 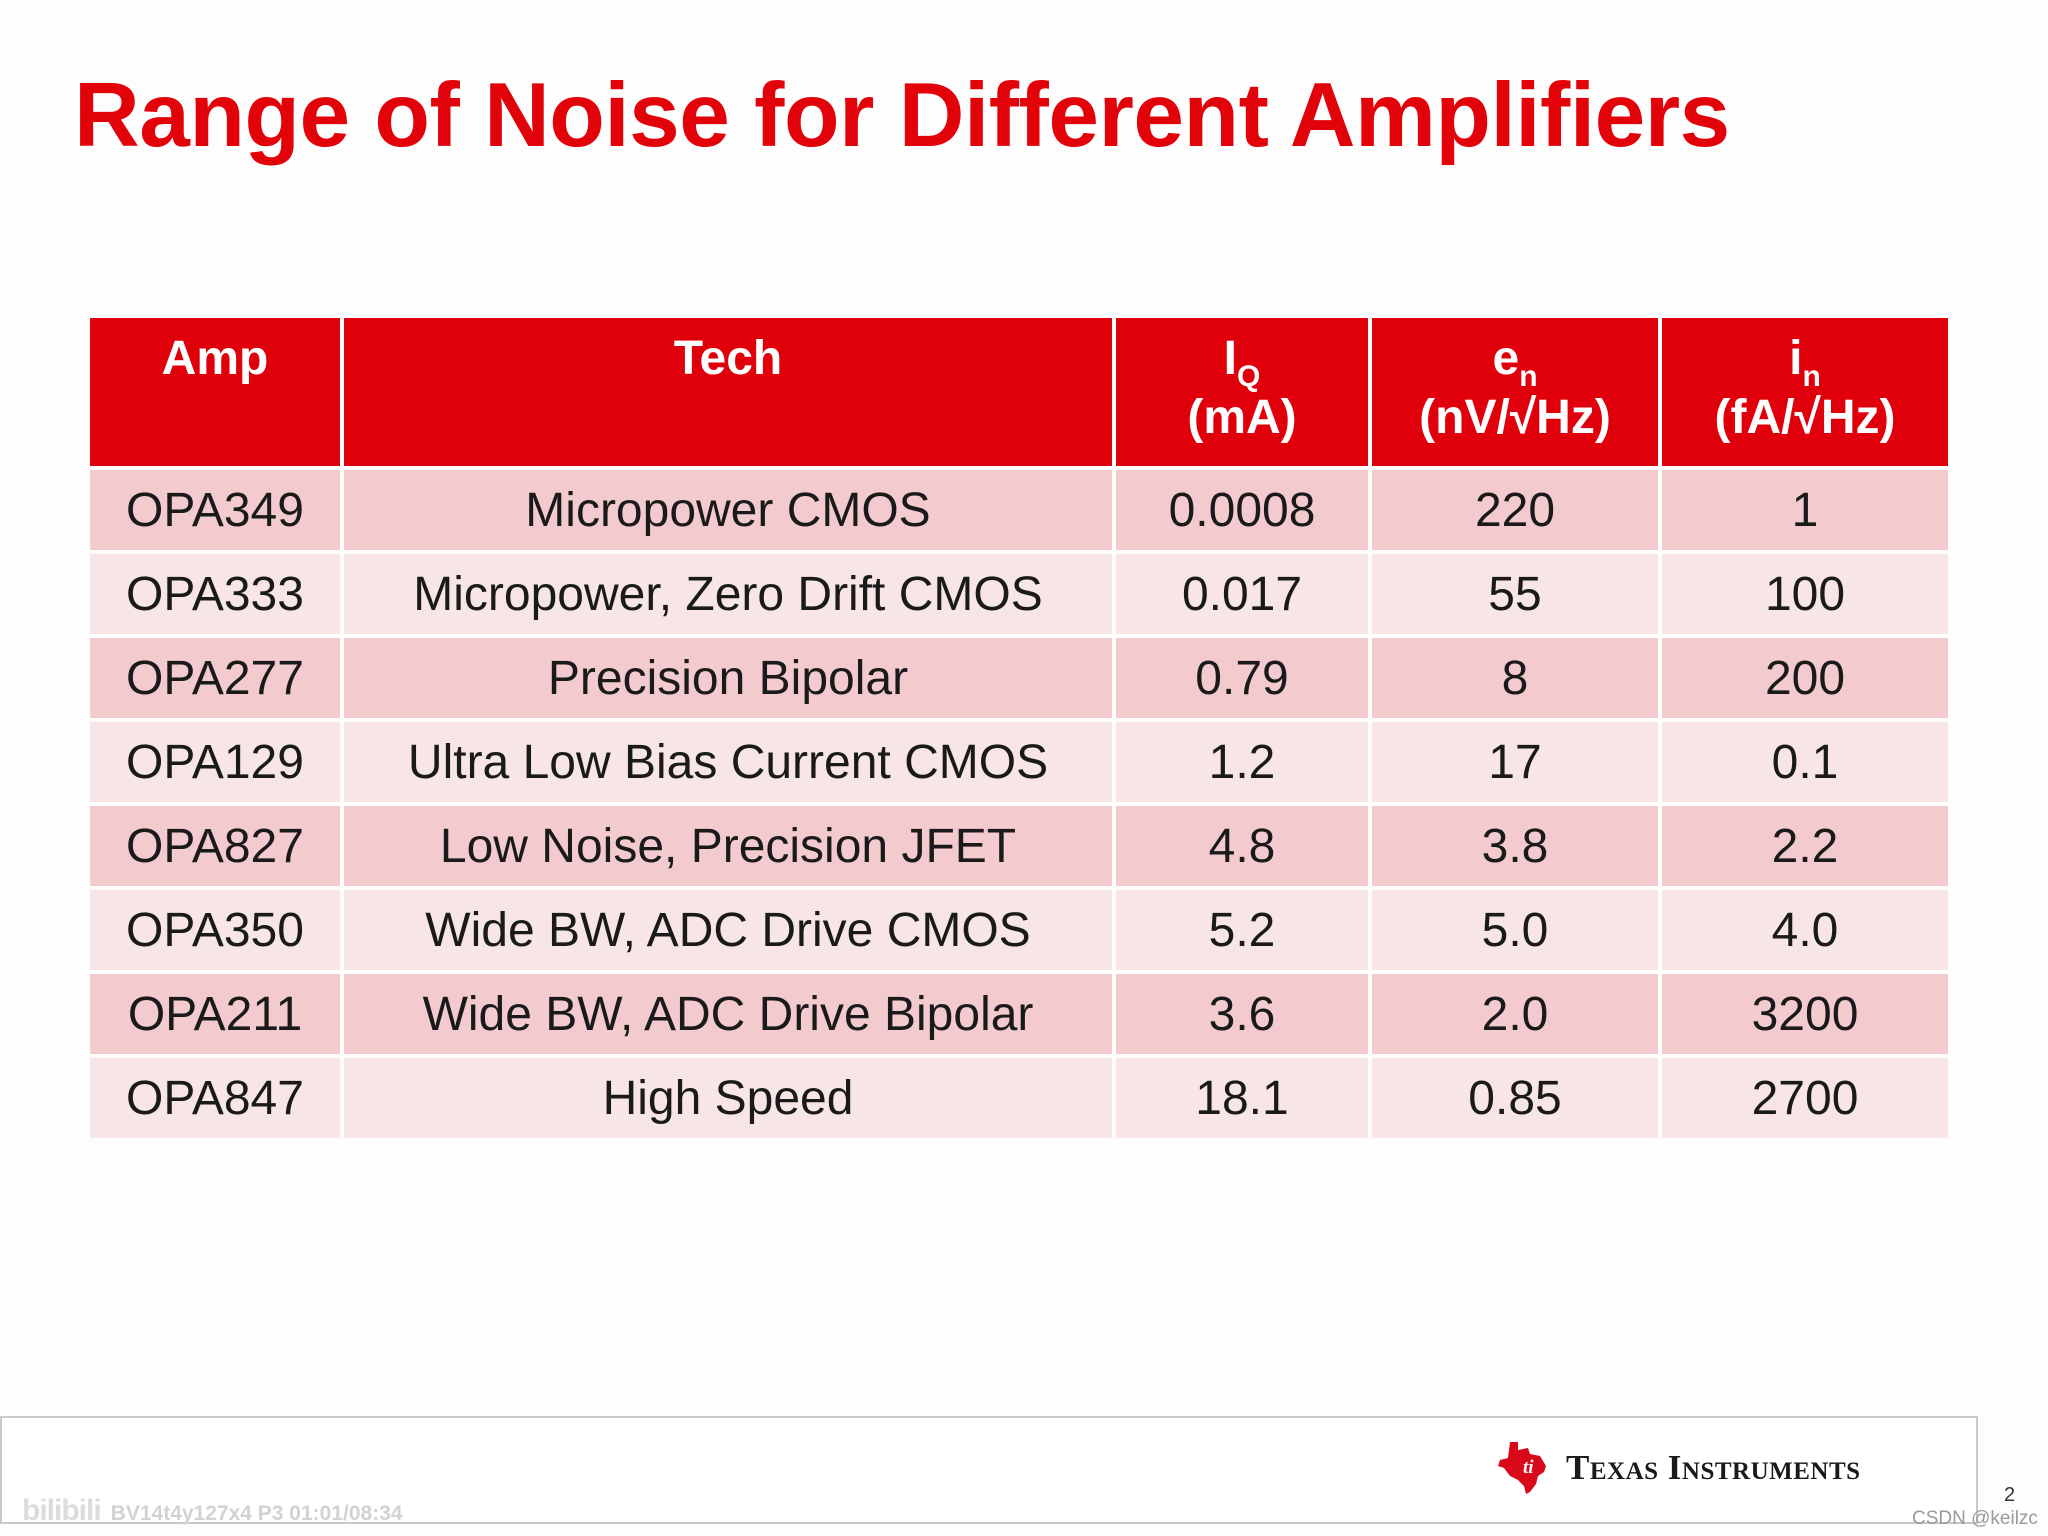 I want to click on cell-in: 3200, so click(x=1805, y=1014).